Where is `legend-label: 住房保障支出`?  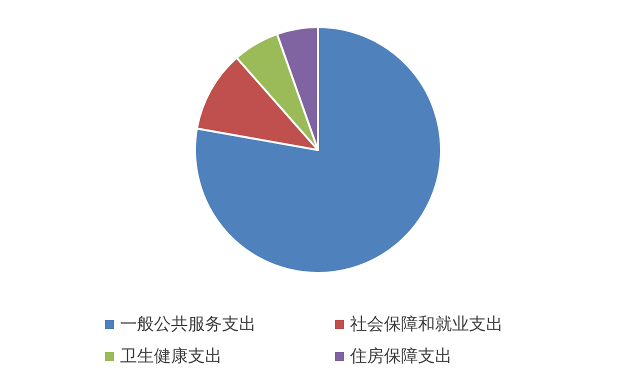
legend-label: 住房保障支出 is located at coordinates (400, 356).